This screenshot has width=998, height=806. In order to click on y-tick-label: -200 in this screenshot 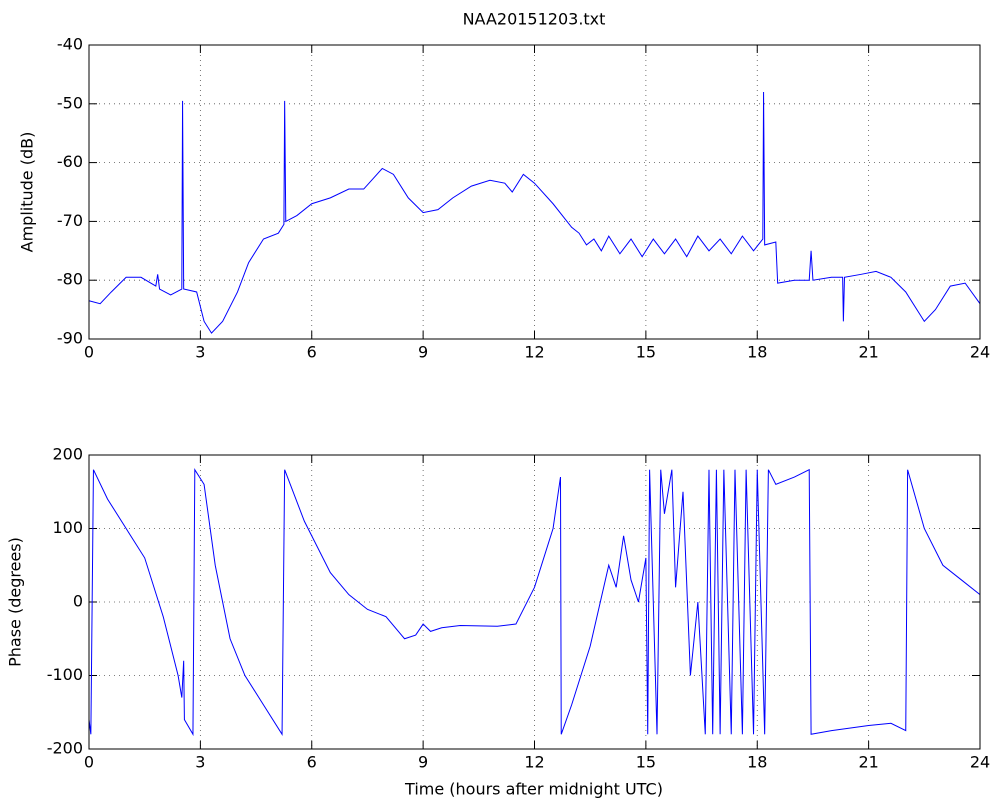, I will do `click(65, 748)`.